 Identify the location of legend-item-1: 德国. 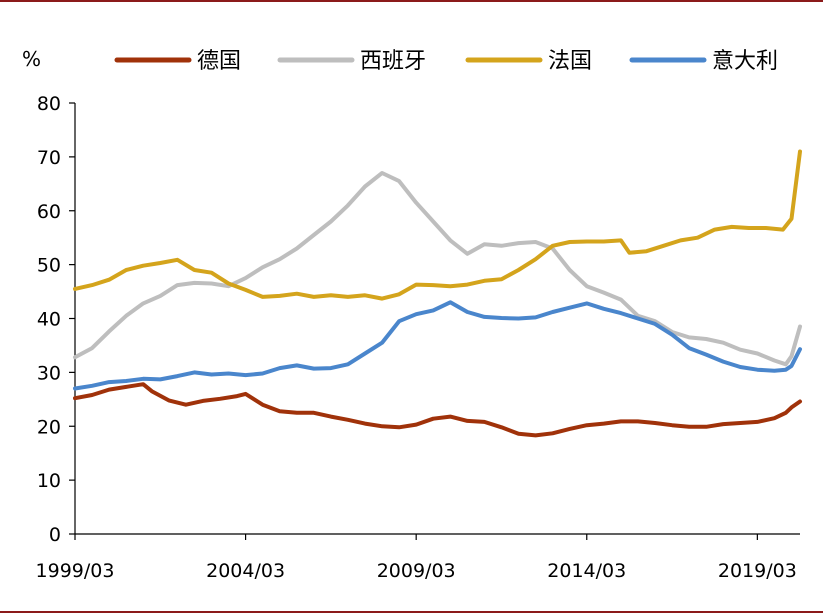
(177, 61).